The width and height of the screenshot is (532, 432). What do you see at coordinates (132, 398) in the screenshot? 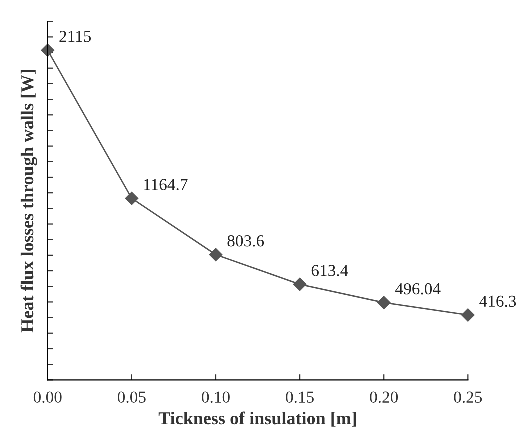
I see `x-tick-label: 0.05` at bounding box center [132, 398].